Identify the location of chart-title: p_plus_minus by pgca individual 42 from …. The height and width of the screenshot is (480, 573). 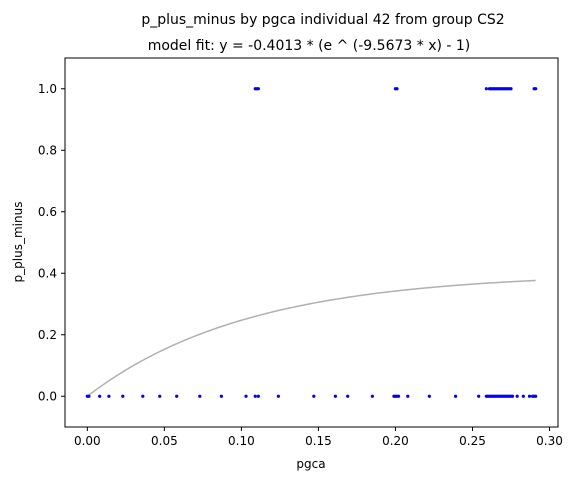
(322, 20).